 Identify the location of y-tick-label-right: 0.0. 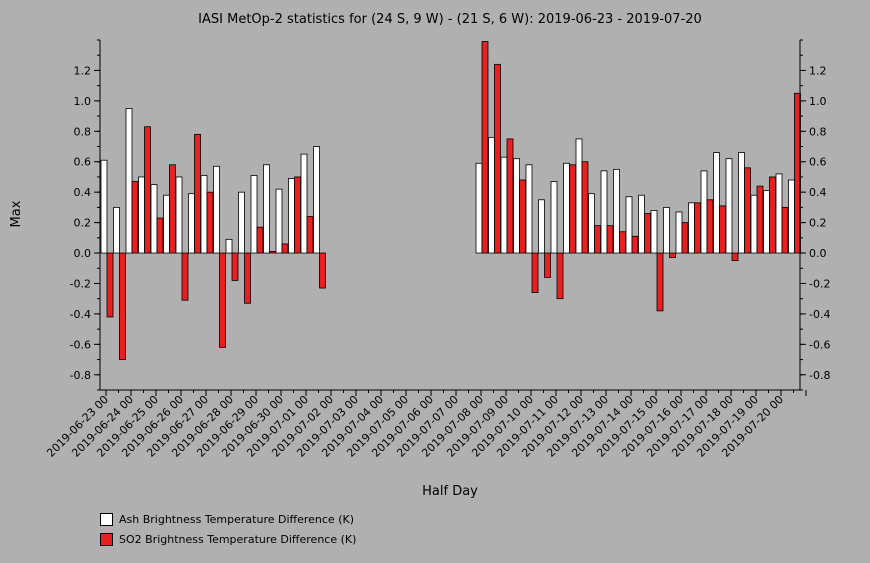
(818, 253).